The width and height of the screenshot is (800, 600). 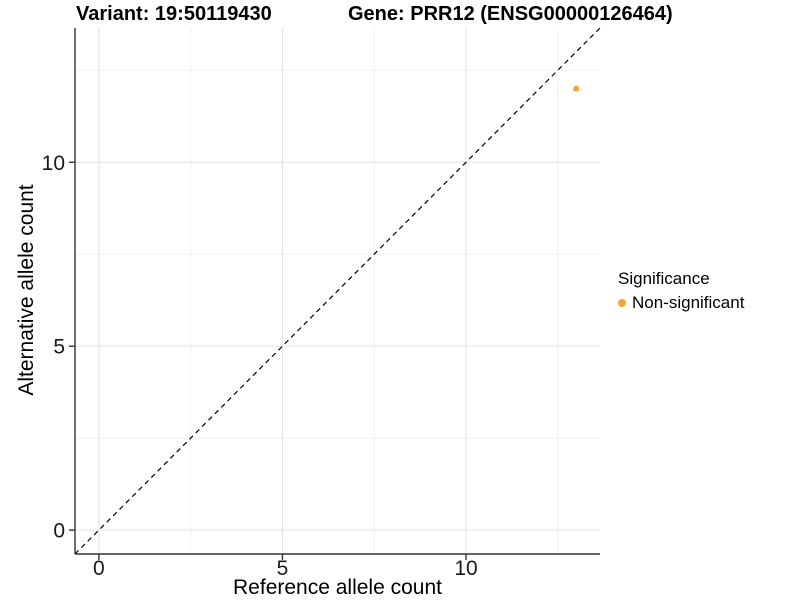 I want to click on data-point, so click(x=576, y=88).